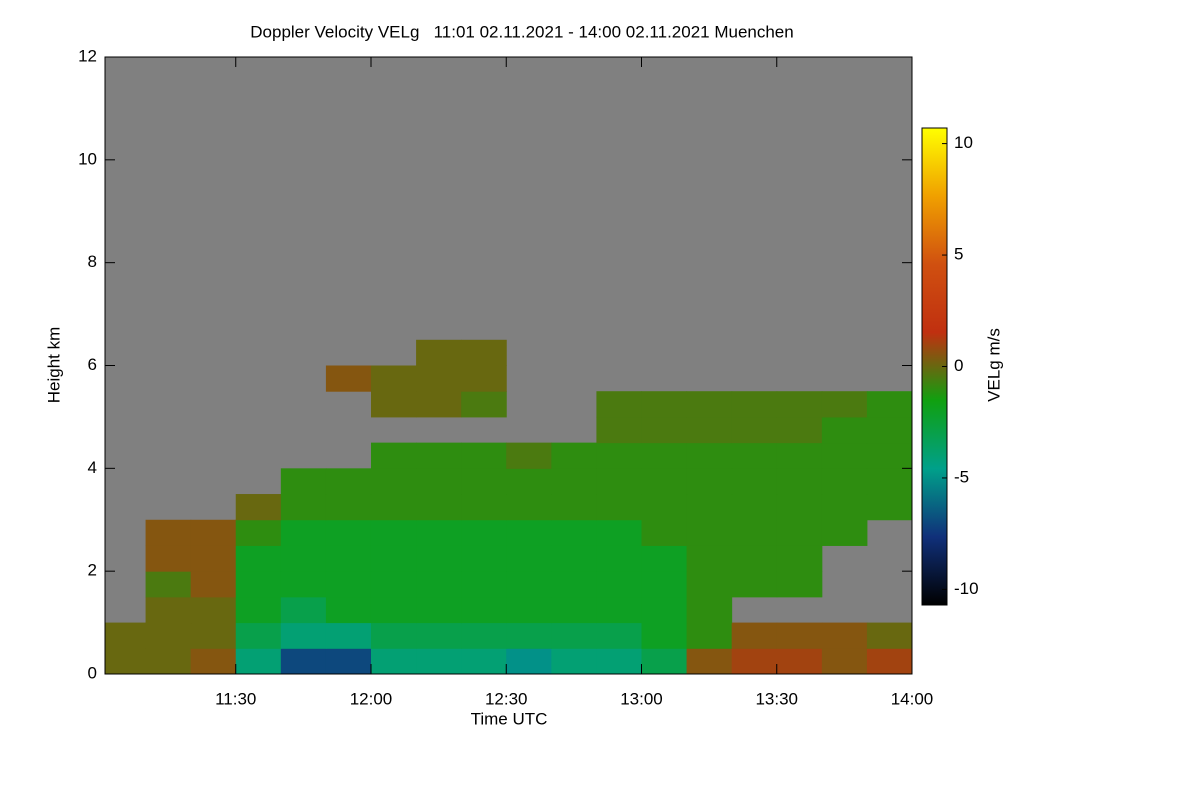 The width and height of the screenshot is (1200, 800). What do you see at coordinates (958, 254) in the screenshot?
I see `colorbar-tick-label: 5` at bounding box center [958, 254].